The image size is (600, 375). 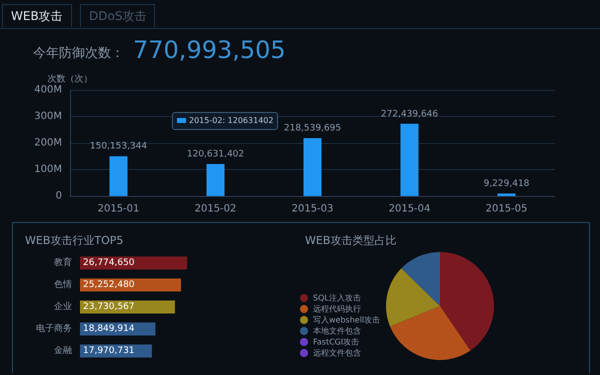 What do you see at coordinates (119, 209) in the screenshot?
I see `x-tick-label: 2015-01` at bounding box center [119, 209].